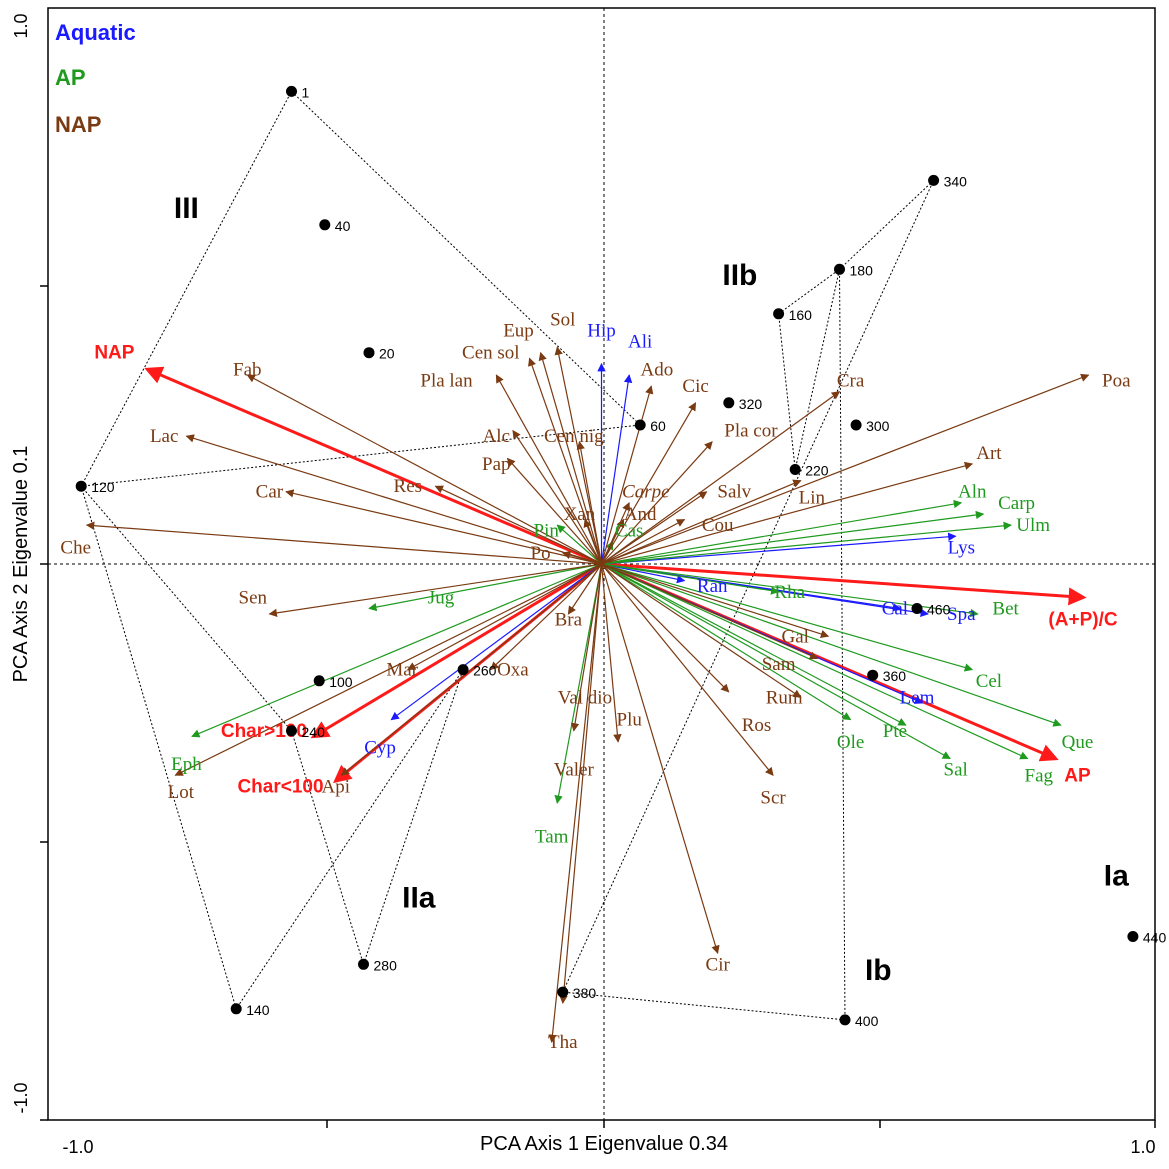 This screenshot has height=1169, width=1169. I want to click on vector-label-eph: Eph, so click(186, 764).